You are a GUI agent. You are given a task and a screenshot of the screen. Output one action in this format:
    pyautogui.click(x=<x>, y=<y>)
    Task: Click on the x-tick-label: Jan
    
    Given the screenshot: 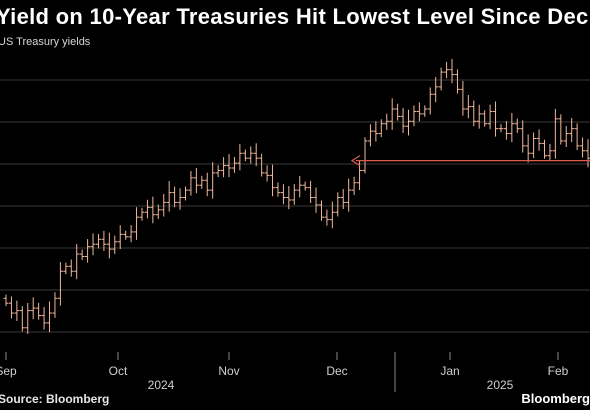 What is the action you would take?
    pyautogui.click(x=449, y=371)
    